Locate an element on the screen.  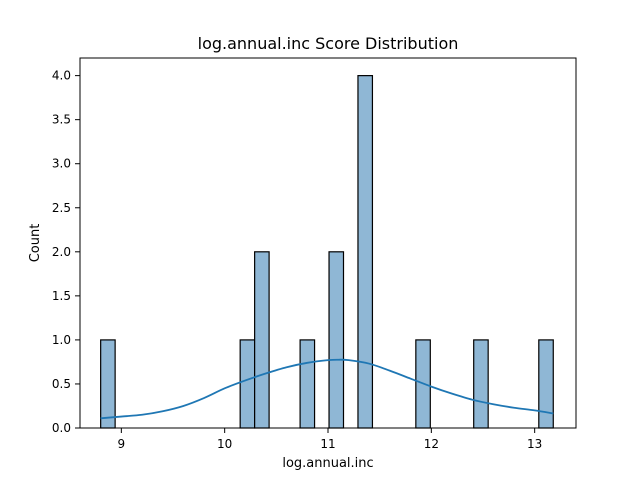
x-axis: 9 10 11 12 13 is located at coordinates (330, 439).